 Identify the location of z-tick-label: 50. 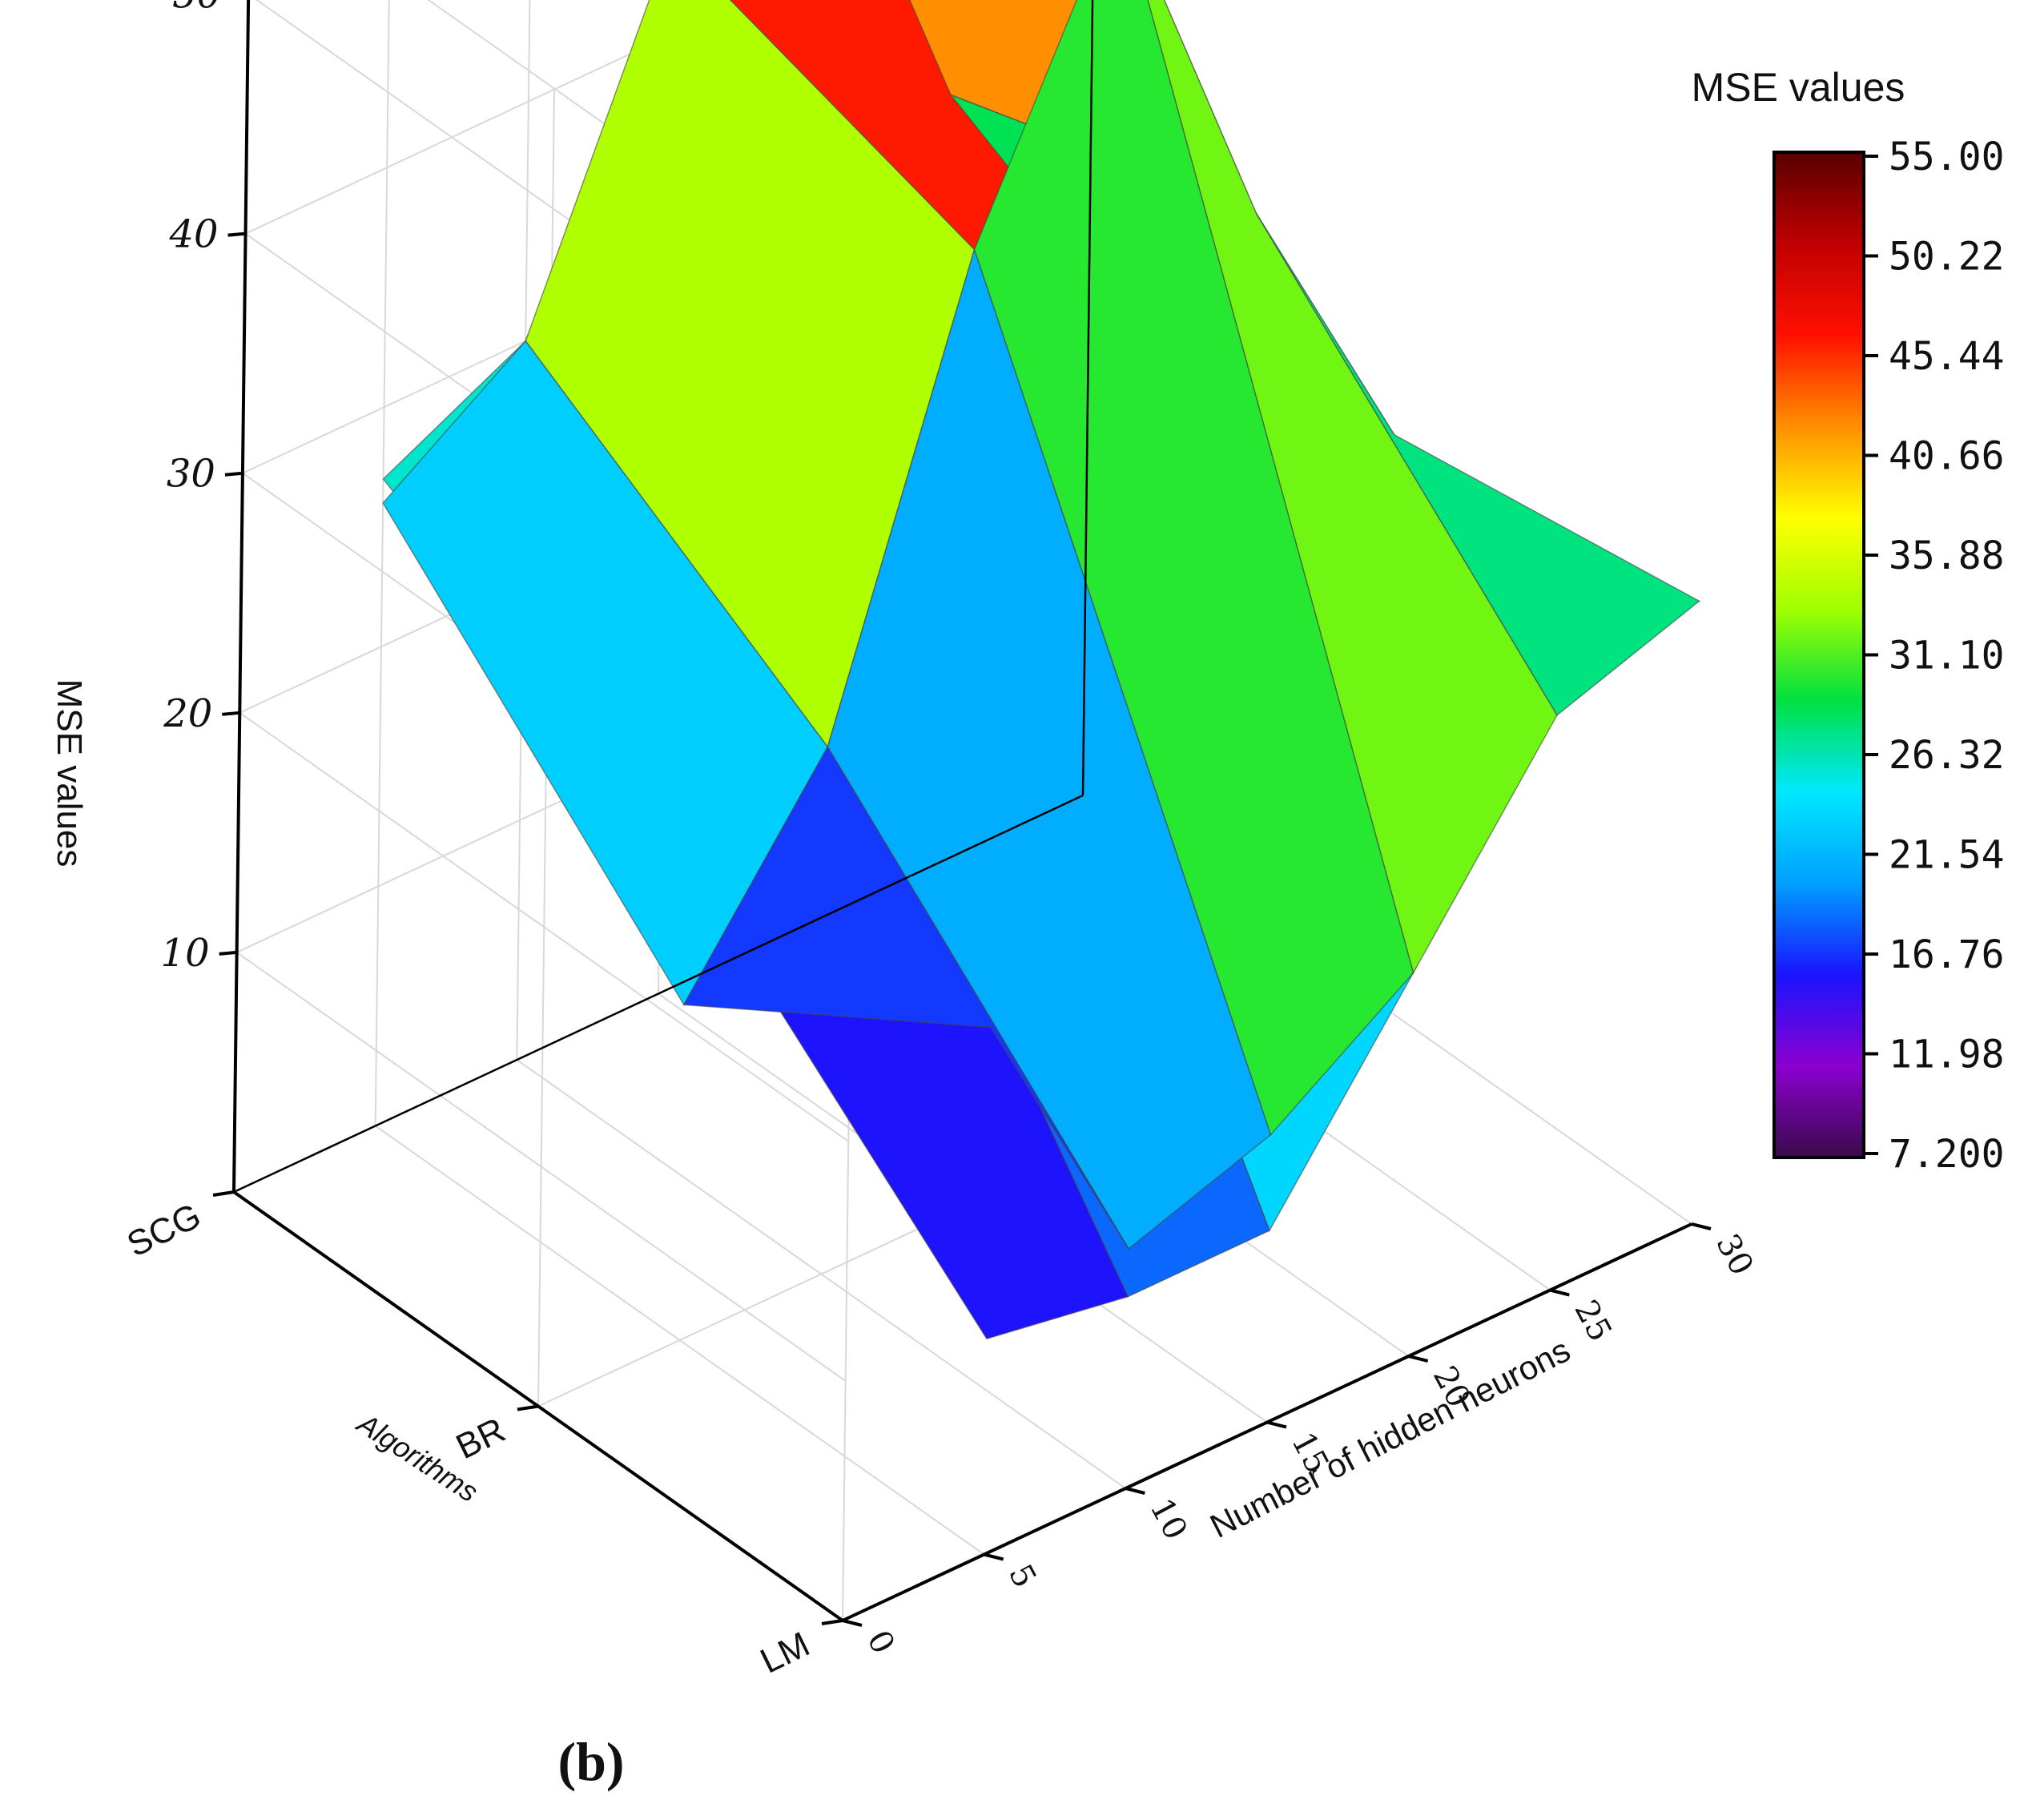
(196, 9).